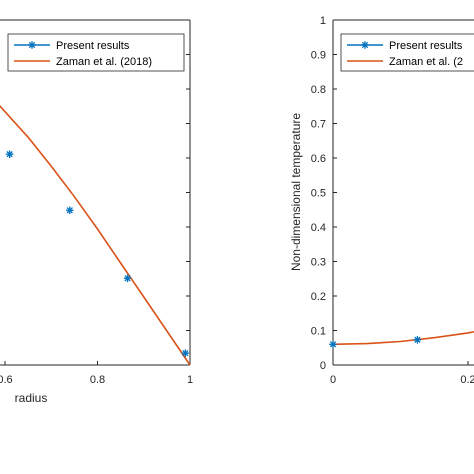 The height and width of the screenshot is (474, 474). I want to click on right-x-tick-label: 0, so click(333, 380).